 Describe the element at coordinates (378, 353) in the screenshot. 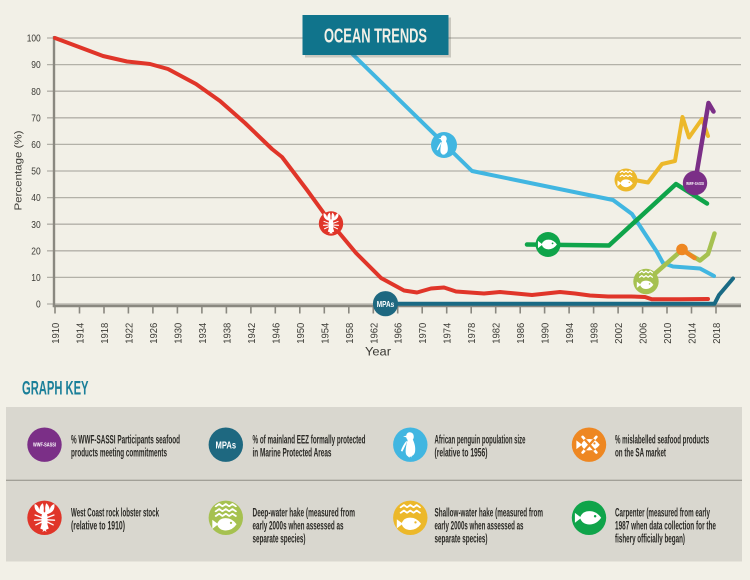

I see `svg-text: Year` at that location.